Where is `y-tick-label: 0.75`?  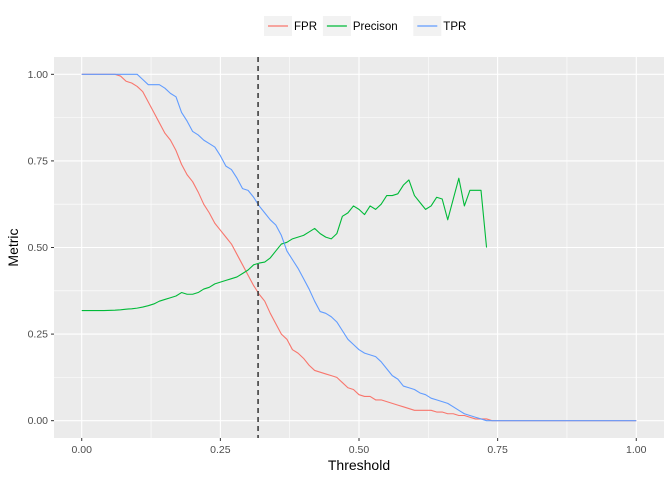 y-tick-label: 0.75 is located at coordinates (38, 161).